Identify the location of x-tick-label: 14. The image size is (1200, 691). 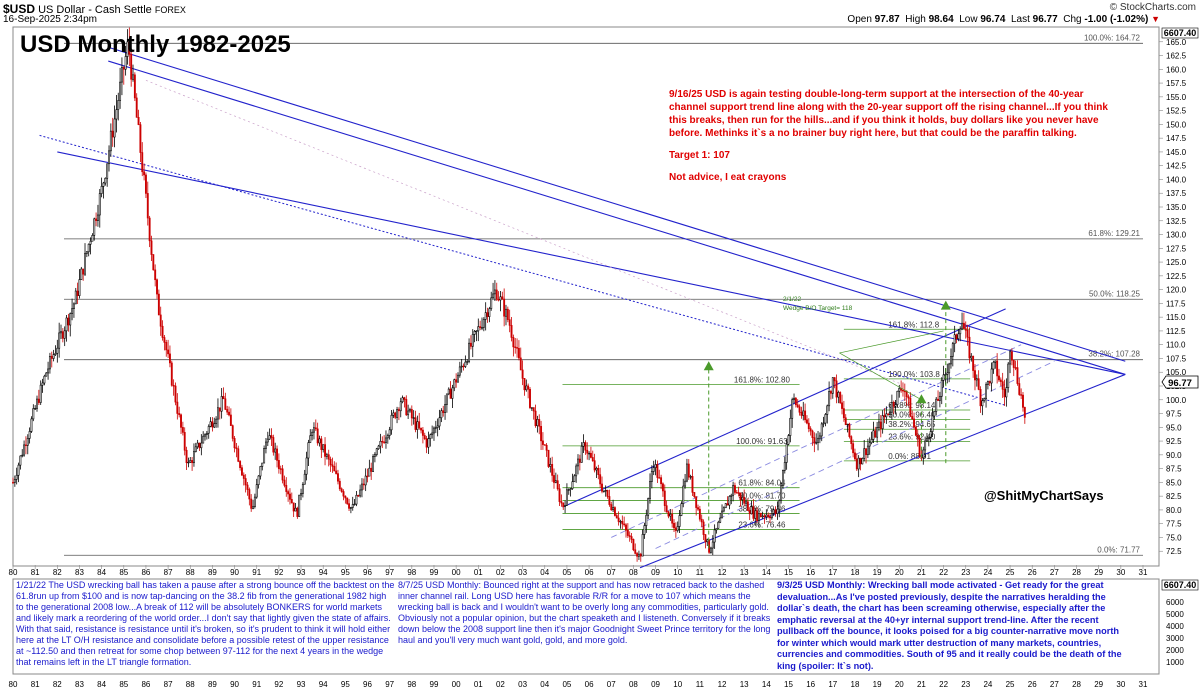
(766, 572).